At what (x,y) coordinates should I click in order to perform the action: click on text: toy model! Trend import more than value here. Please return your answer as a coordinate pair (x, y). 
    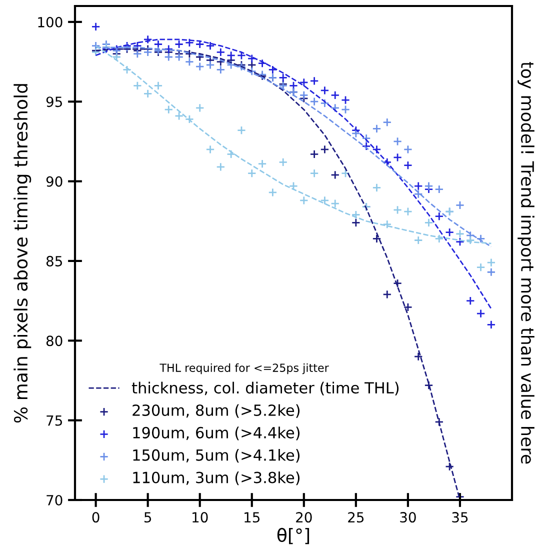
    Looking at the image, I should click on (526, 263).